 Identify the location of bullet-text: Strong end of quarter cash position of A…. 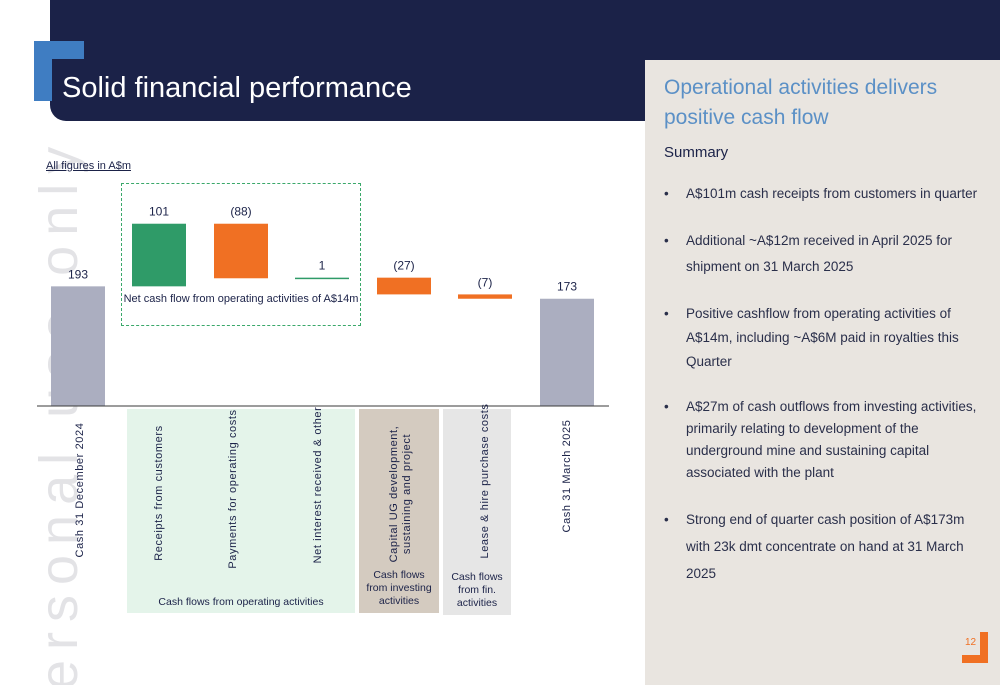
(825, 546).